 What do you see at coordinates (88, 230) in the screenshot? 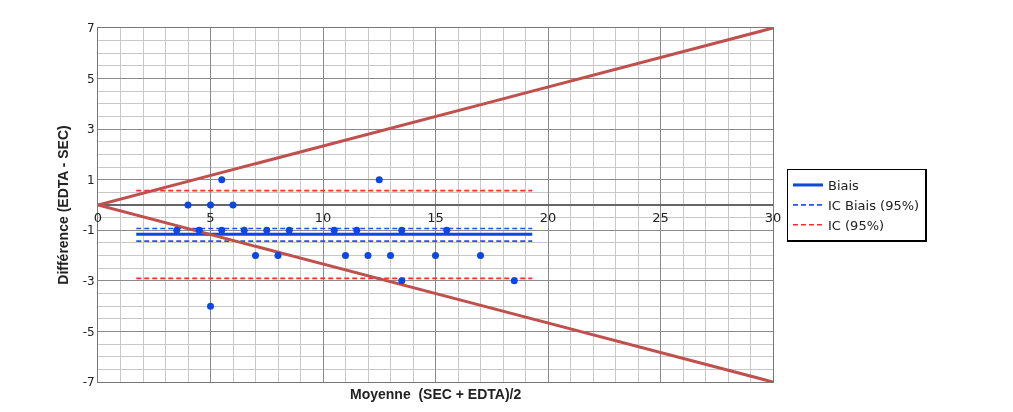
I see `y-tick-label: -1` at bounding box center [88, 230].